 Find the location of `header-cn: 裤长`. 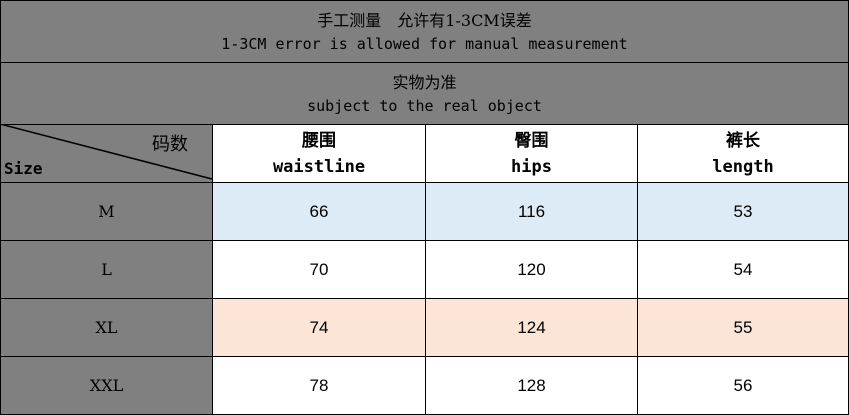

header-cn: 裤长 is located at coordinates (743, 140).